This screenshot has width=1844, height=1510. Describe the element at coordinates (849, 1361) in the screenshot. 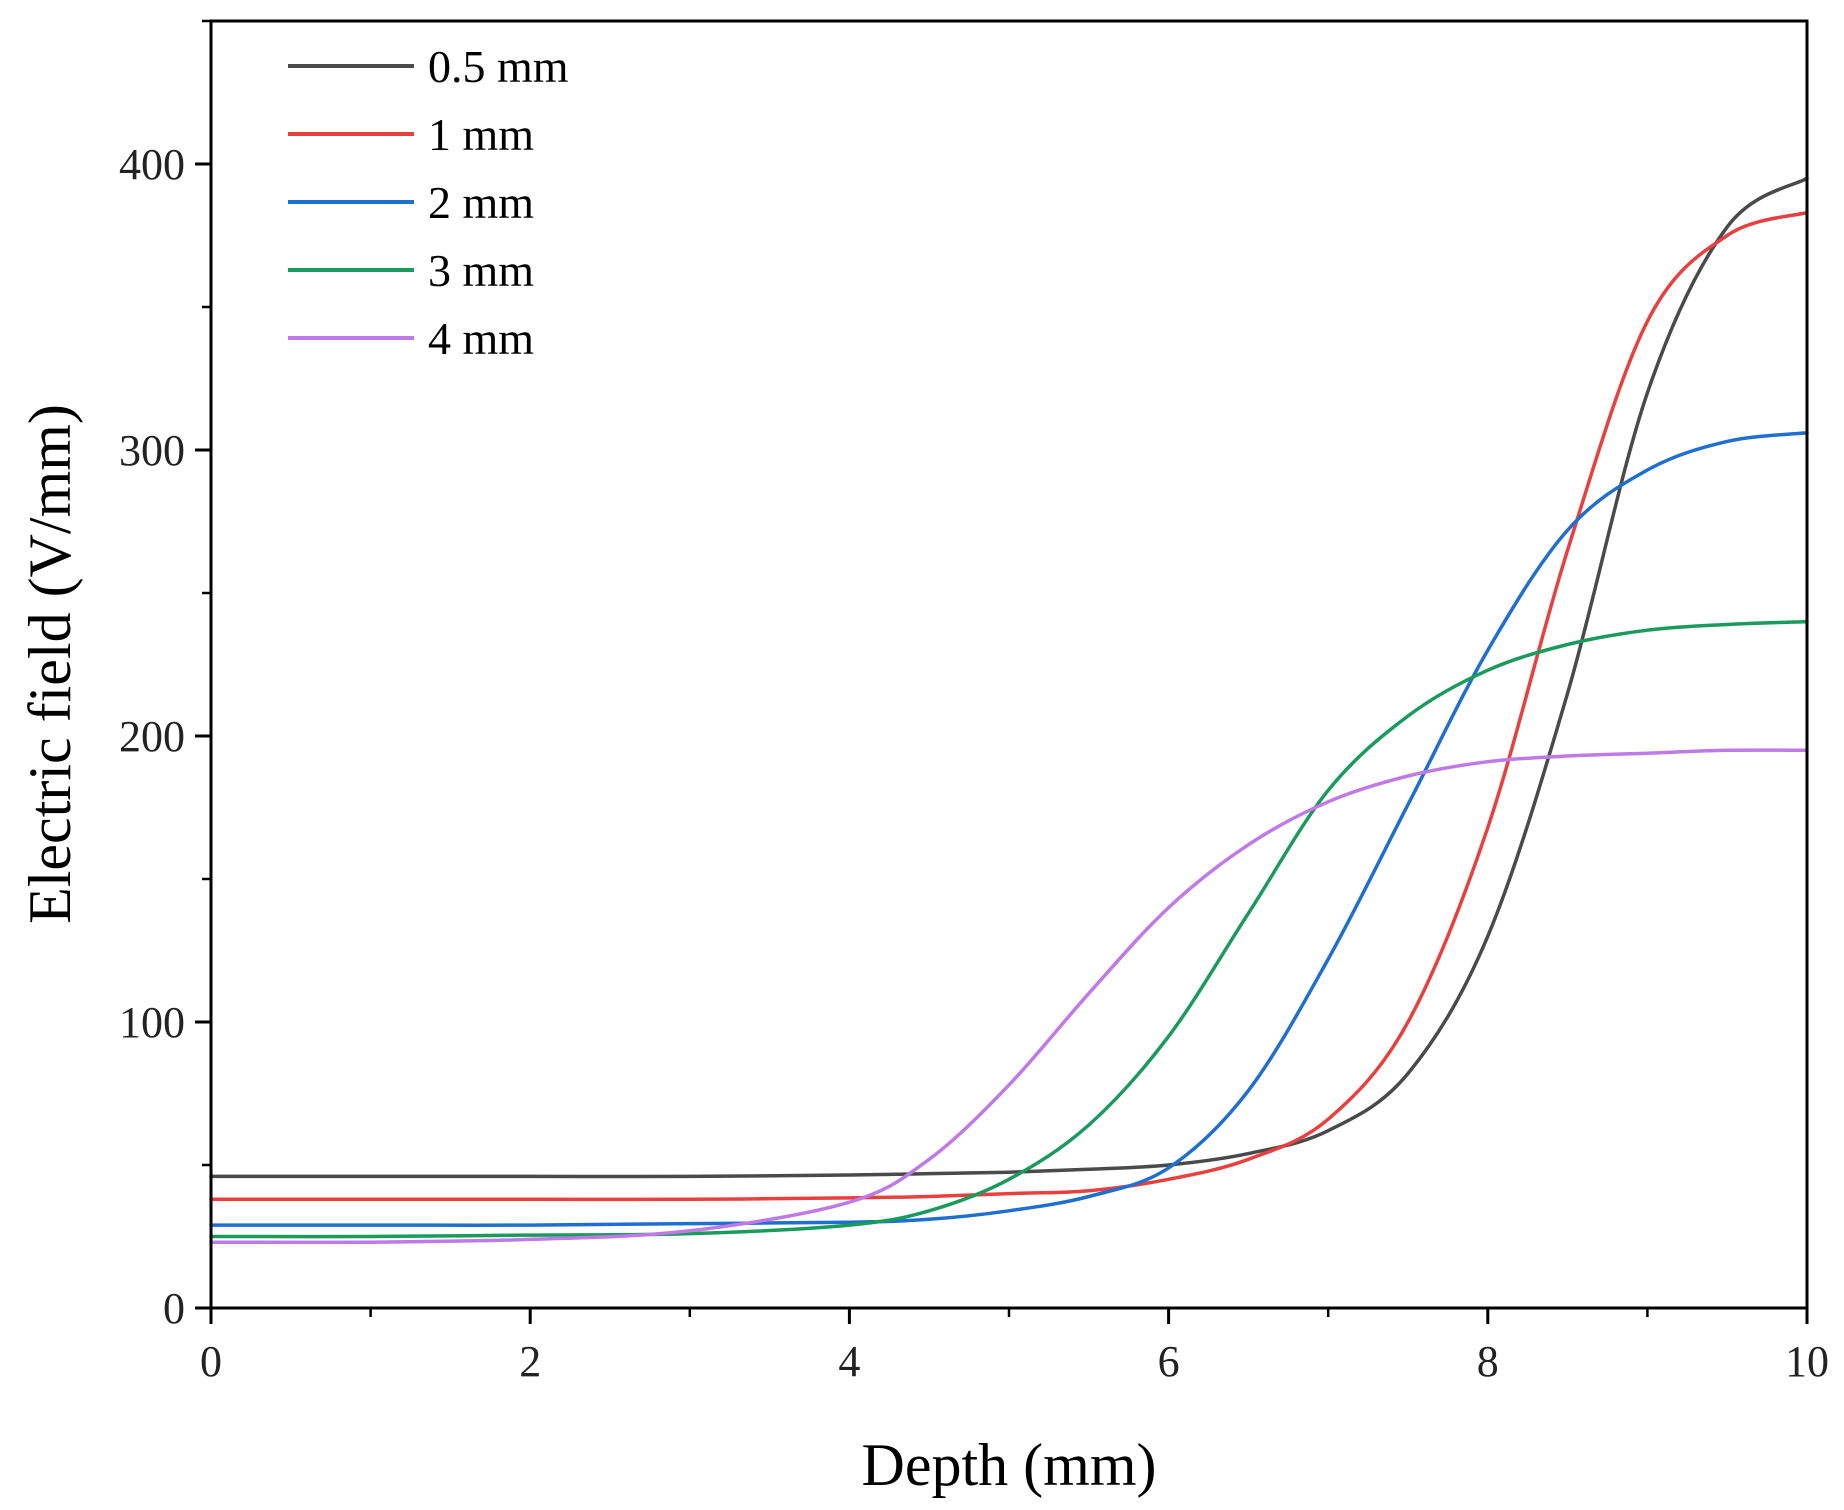

I see `x-tick-label: 4` at that location.